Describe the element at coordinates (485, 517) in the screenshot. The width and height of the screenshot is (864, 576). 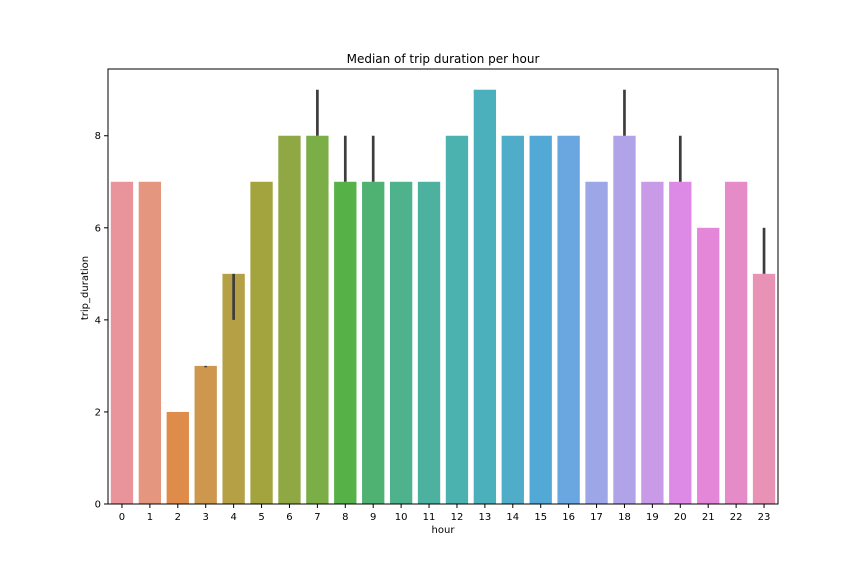
I see `x-tick-label: 13` at that location.